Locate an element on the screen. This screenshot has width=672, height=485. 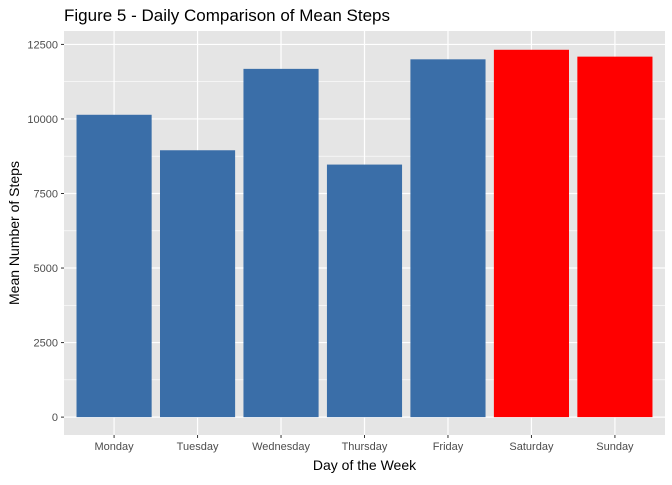
y-tick-label: 7500 is located at coordinates (46, 194).